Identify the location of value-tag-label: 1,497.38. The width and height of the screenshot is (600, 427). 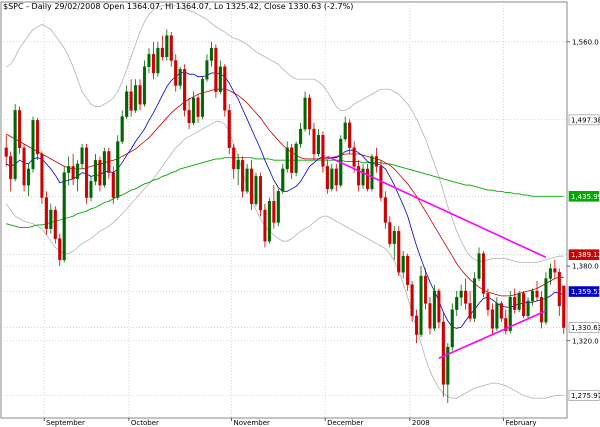
(585, 120).